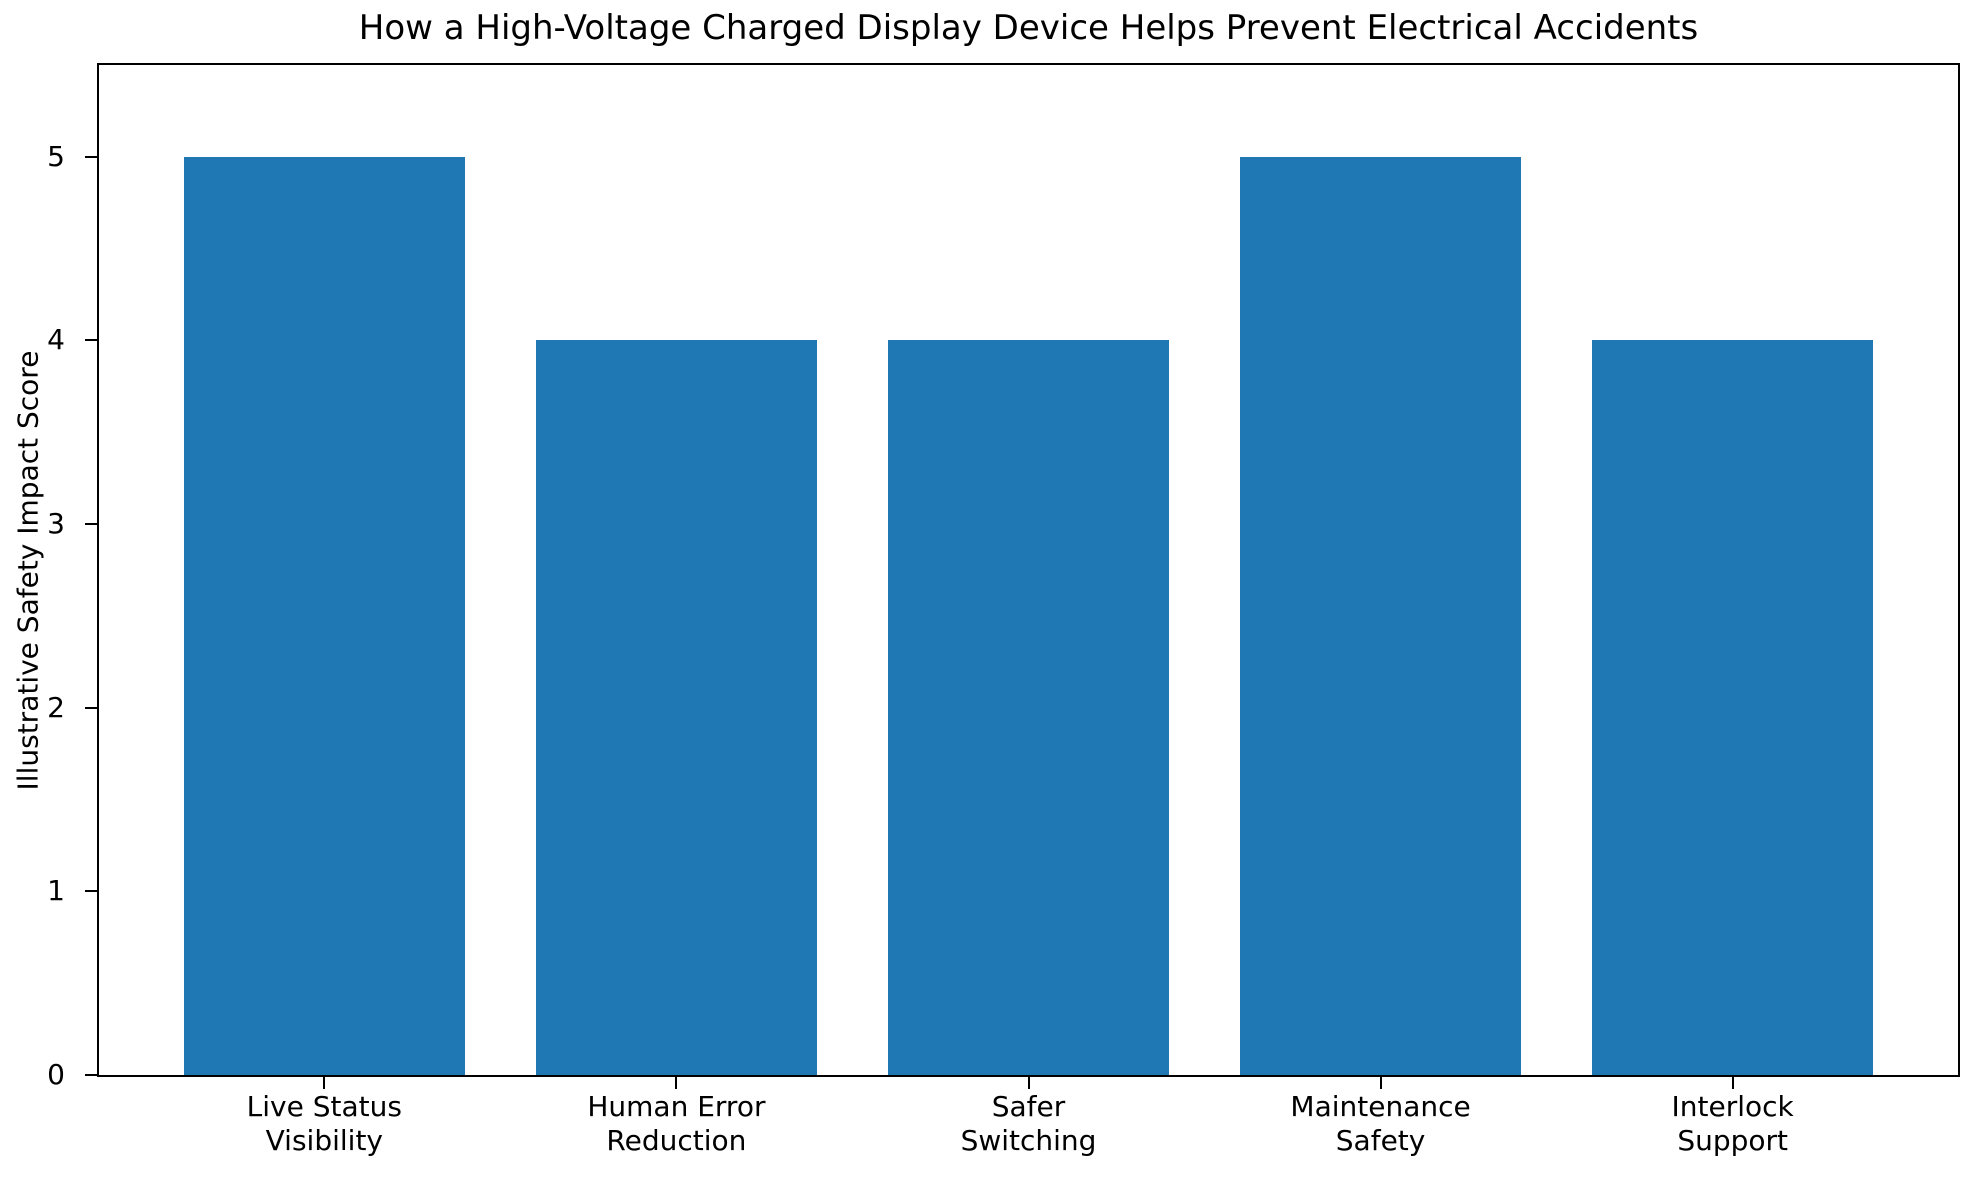 This screenshot has width=1979, height=1177. Describe the element at coordinates (1380, 1123) in the screenshot. I see `x-tick-label: Maintenance Safety` at that location.